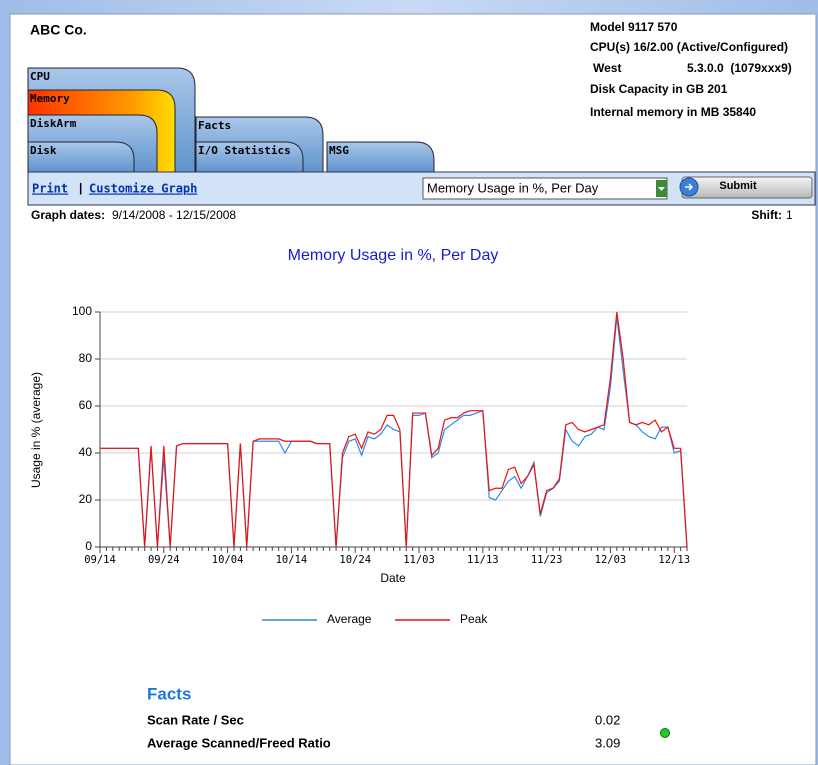 The image size is (818, 765). What do you see at coordinates (43, 150) in the screenshot?
I see `tab-label: Disk` at bounding box center [43, 150].